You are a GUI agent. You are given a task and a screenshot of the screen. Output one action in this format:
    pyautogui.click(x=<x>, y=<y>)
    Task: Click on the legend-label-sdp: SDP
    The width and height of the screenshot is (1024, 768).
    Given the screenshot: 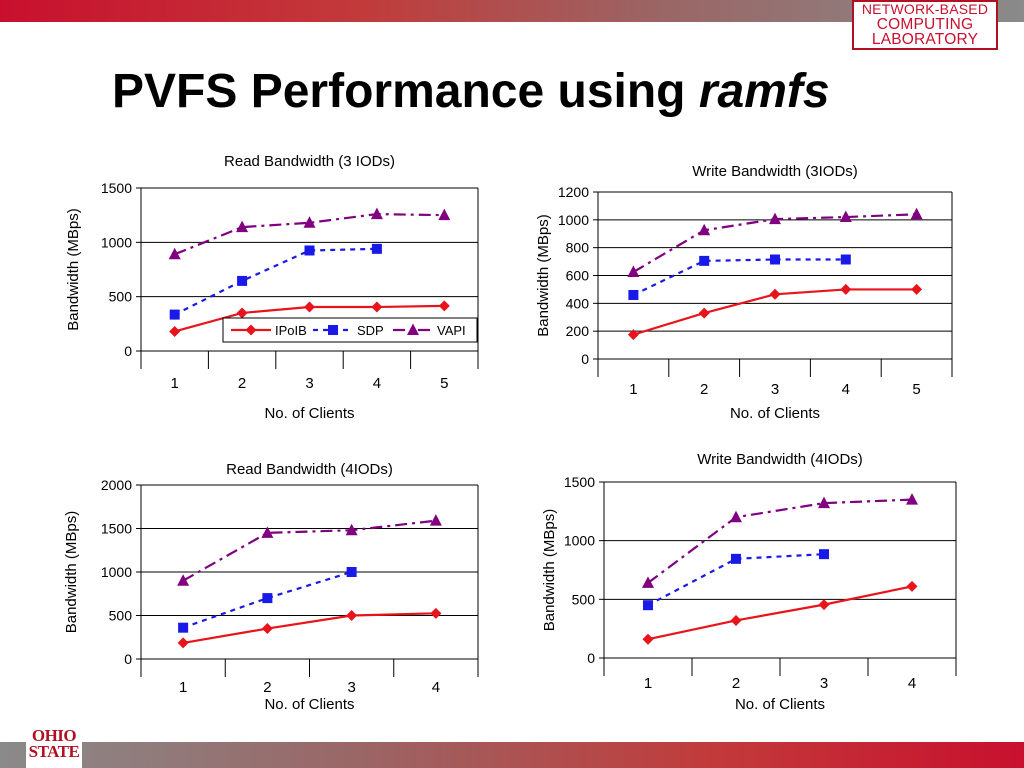 What is the action you would take?
    pyautogui.click(x=370, y=330)
    